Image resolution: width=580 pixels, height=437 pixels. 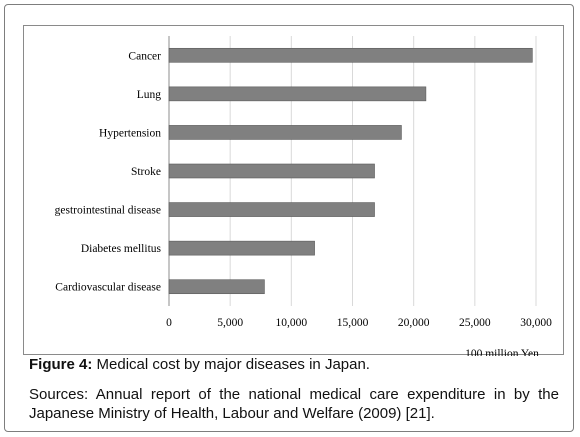 I want to click on y-tick-label: Cancer, so click(x=144, y=56).